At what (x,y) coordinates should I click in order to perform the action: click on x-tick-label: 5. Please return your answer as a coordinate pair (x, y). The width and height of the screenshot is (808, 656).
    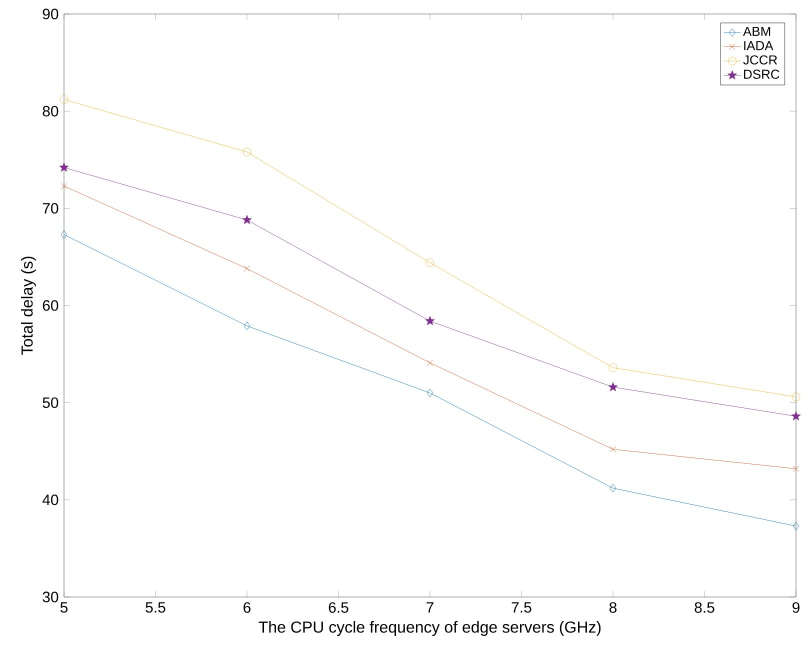
    Looking at the image, I should click on (64, 607).